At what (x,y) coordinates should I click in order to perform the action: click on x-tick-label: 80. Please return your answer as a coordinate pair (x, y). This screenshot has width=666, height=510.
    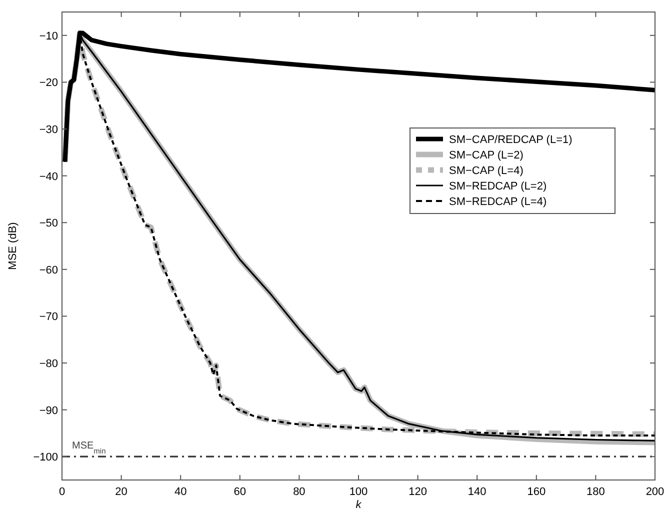
    Looking at the image, I should click on (299, 492).